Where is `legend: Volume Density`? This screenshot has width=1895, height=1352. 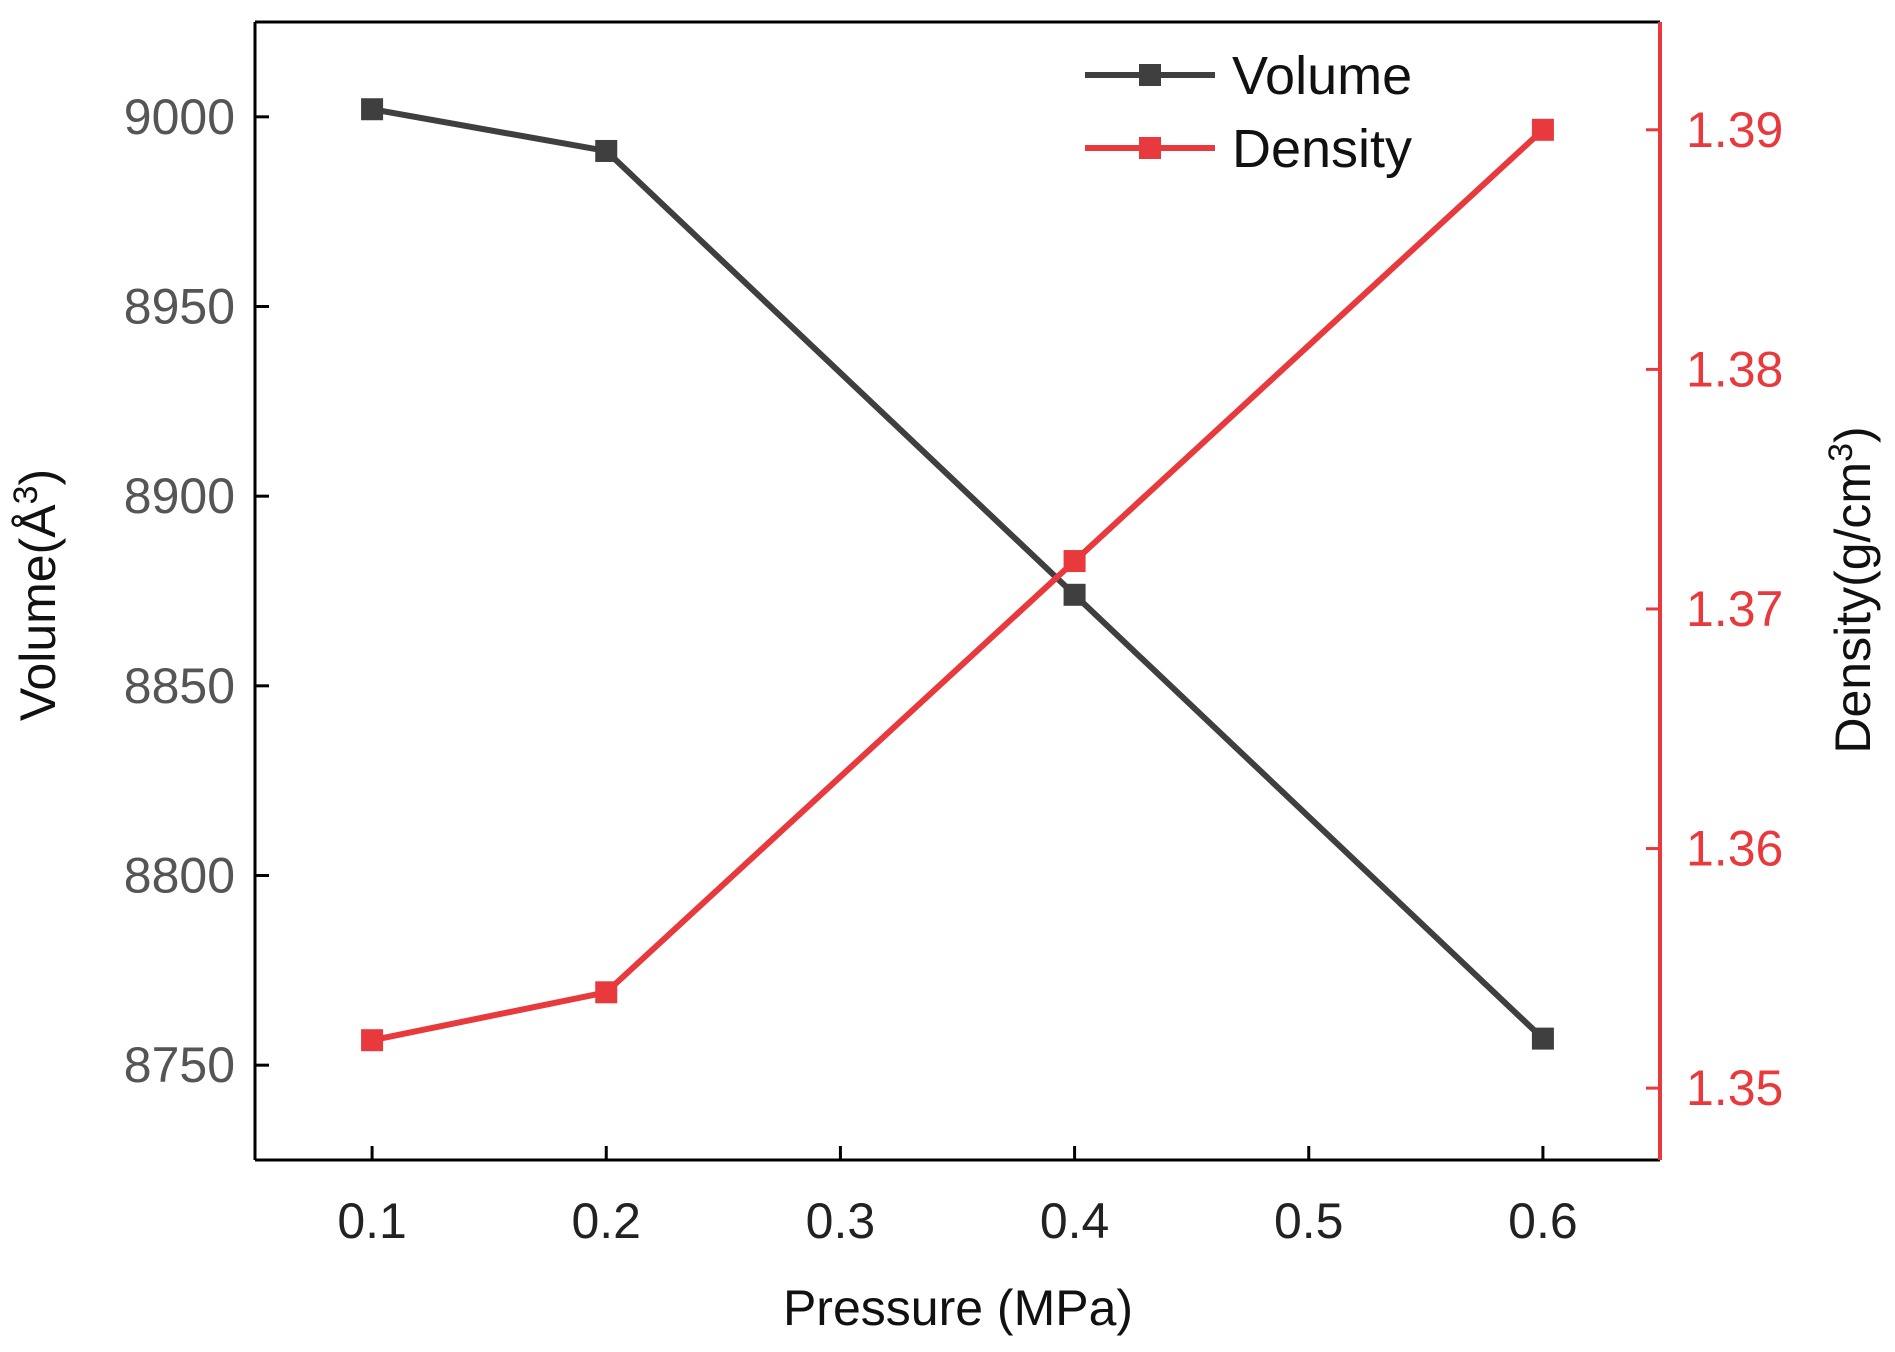 legend: Volume Density is located at coordinates (1248, 112).